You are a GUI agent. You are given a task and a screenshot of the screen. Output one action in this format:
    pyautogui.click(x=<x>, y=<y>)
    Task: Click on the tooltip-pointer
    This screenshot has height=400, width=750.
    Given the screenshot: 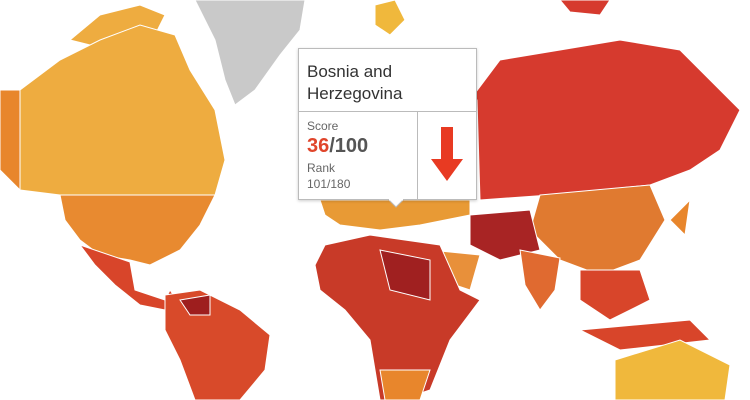 What is the action you would take?
    pyautogui.click(x=396, y=203)
    